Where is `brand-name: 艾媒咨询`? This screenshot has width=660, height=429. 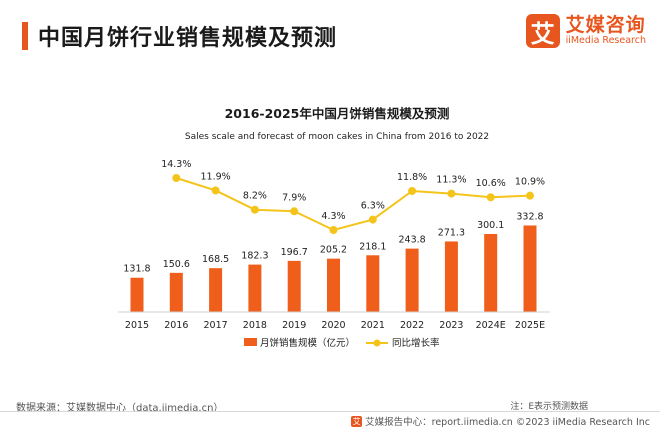 brand-name: 艾媒咨询 is located at coordinates (605, 24).